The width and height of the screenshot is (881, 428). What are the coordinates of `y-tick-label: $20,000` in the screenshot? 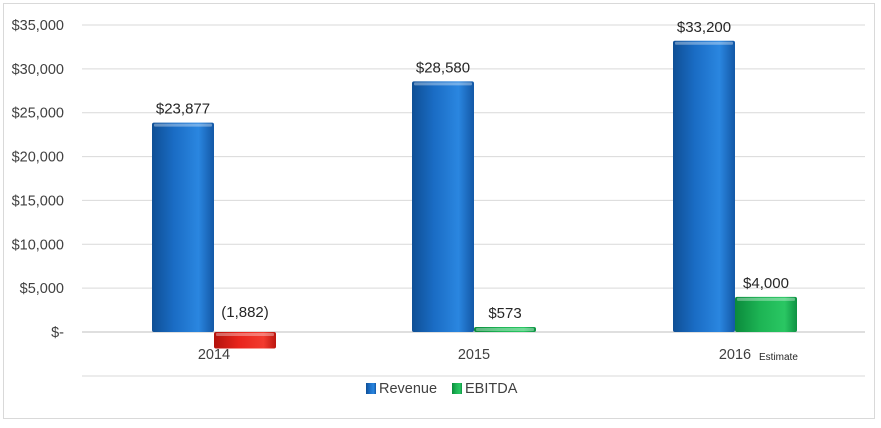 It's located at (38, 158).